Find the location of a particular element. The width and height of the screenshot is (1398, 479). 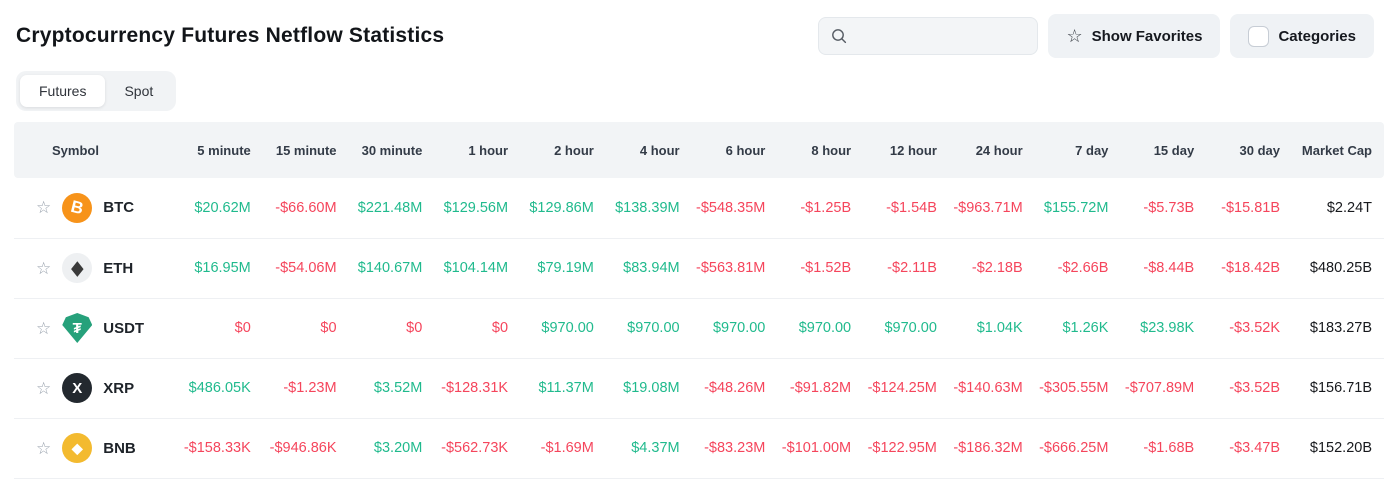

column-header-7-day: 7 day is located at coordinates (1079, 150).